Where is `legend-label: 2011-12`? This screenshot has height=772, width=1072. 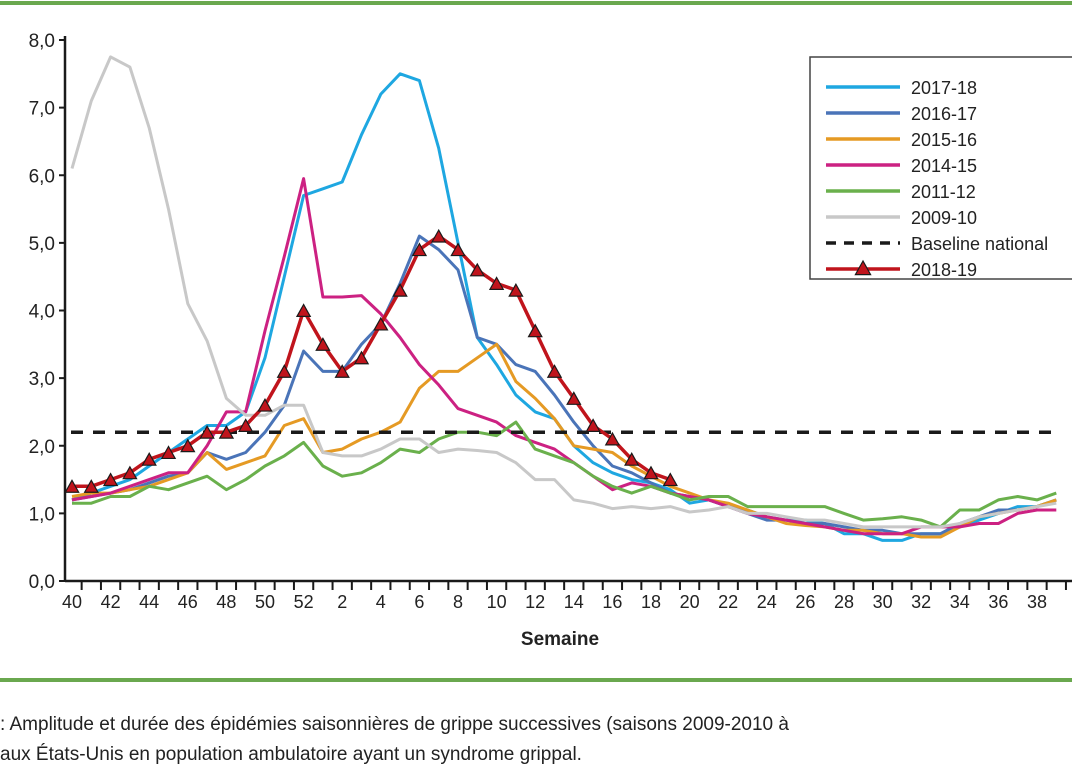 legend-label: 2011-12 is located at coordinates (943, 192).